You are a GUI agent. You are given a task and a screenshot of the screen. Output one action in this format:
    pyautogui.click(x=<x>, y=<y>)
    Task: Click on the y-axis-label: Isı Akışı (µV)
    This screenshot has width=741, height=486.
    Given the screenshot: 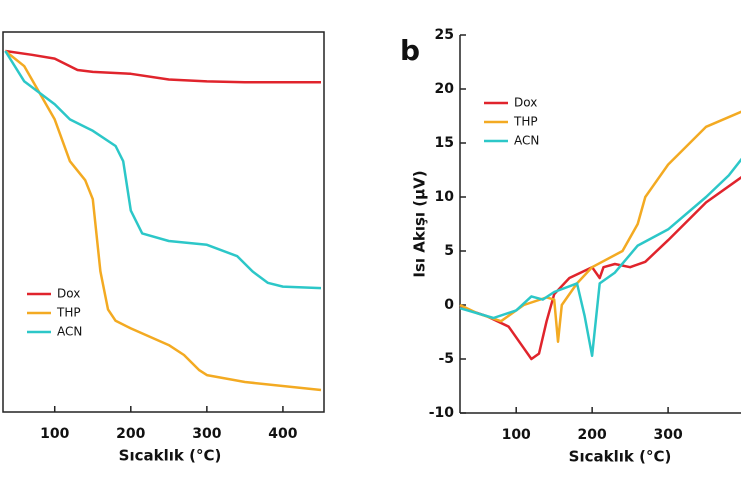 What is the action you would take?
    pyautogui.click(x=420, y=223)
    